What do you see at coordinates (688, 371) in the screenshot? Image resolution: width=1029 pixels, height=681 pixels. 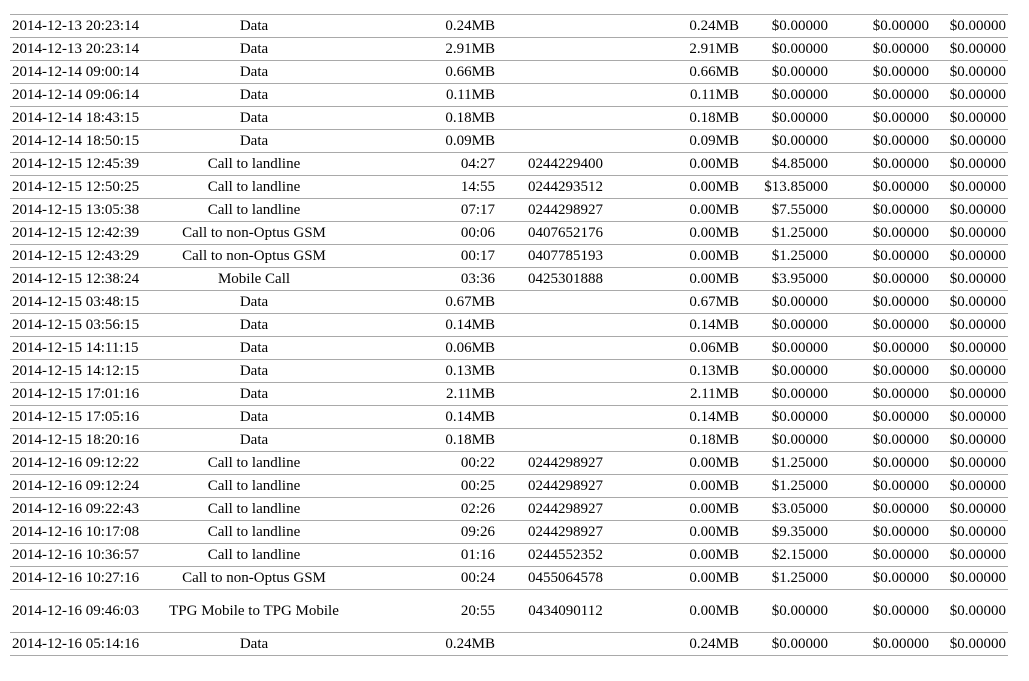 I see `data-usage-cell: 0.13MB` at bounding box center [688, 371].